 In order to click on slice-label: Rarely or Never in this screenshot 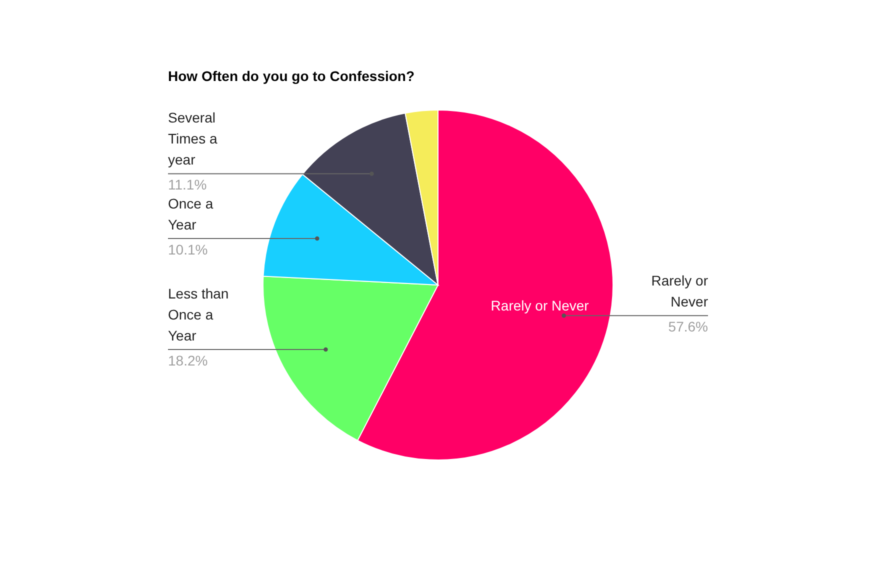, I will do `click(679, 291)`.